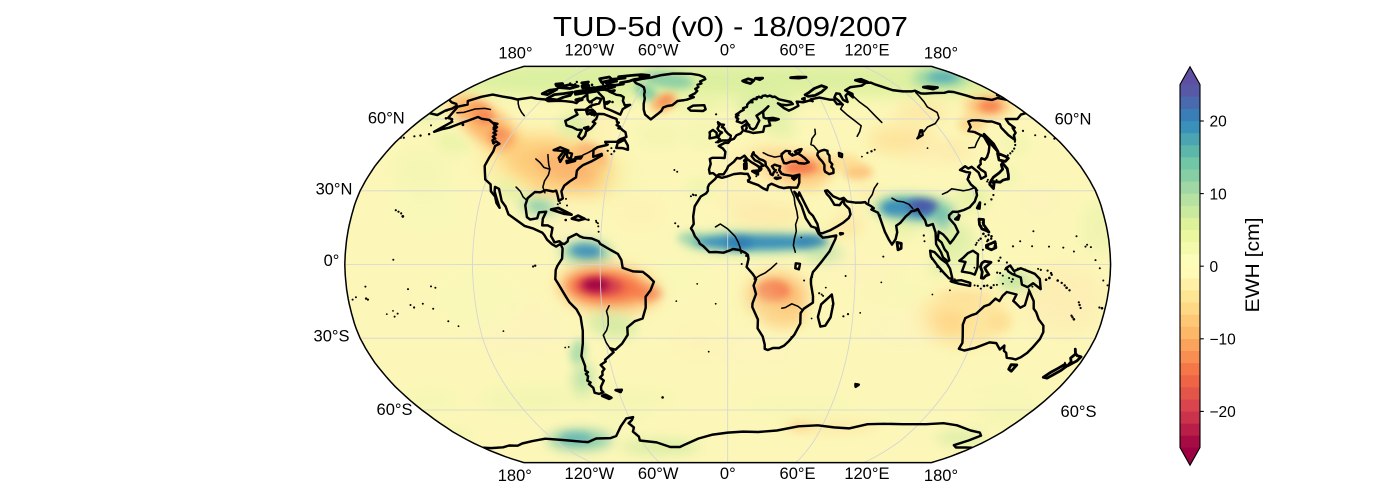 The width and height of the screenshot is (1400, 500). Describe the element at coordinates (334, 190) in the screenshot. I see `svg-text: 30°N` at that location.